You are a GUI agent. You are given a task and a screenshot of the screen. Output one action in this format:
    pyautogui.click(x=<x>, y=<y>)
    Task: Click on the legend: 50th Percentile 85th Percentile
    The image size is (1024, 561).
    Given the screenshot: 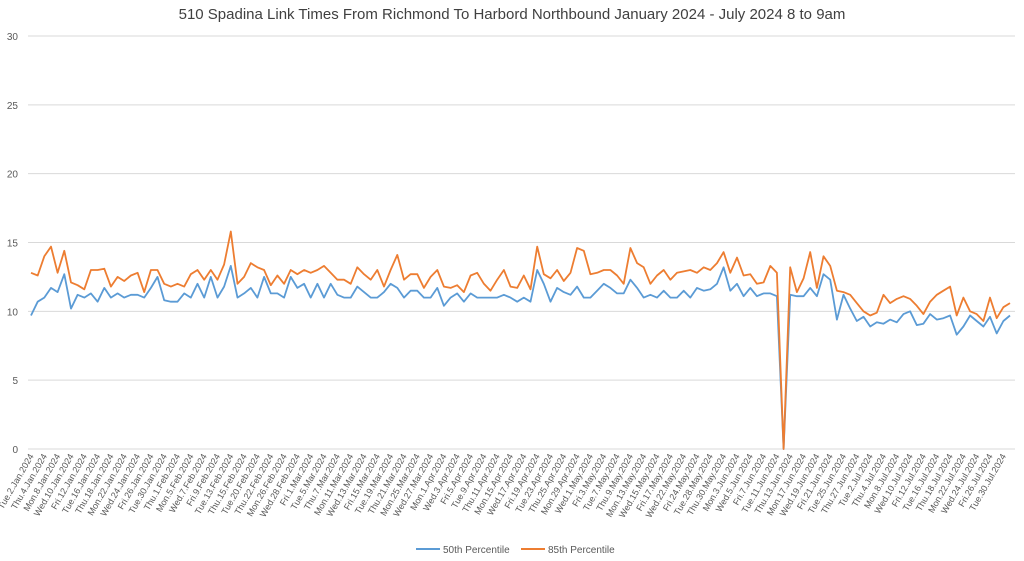 What is the action you would take?
    pyautogui.click(x=515, y=550)
    